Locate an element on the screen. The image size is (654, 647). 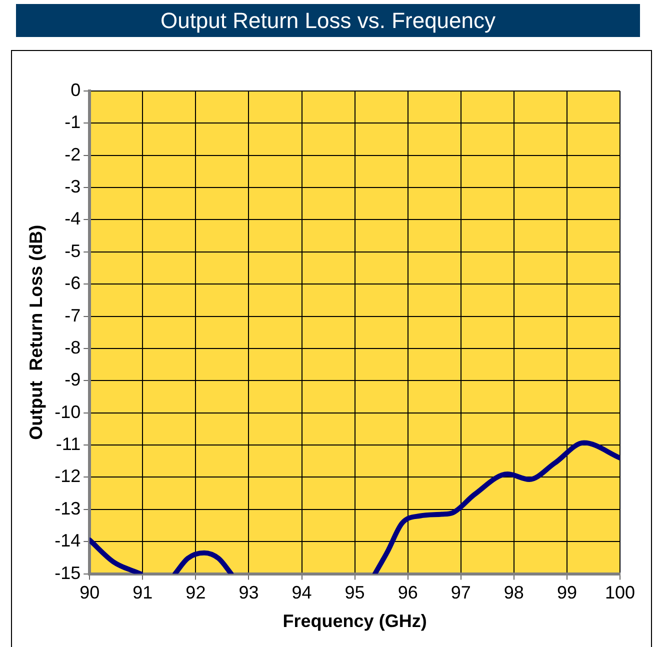
x-tick-label: 90 is located at coordinates (90, 592).